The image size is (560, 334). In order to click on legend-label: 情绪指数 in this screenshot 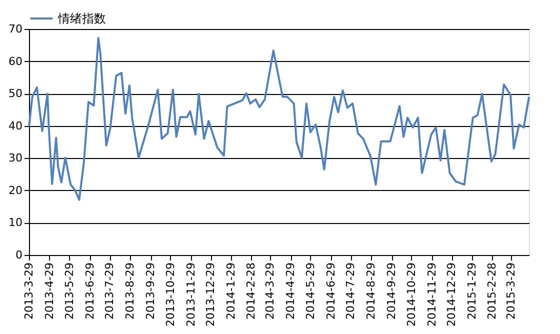, I will do `click(81, 19)`.